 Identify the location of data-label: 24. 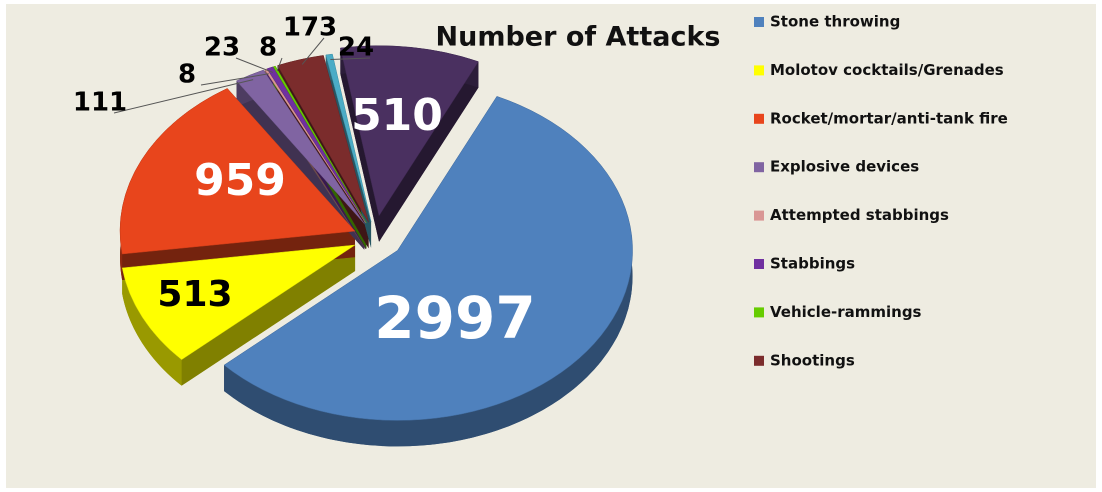
(356, 48).